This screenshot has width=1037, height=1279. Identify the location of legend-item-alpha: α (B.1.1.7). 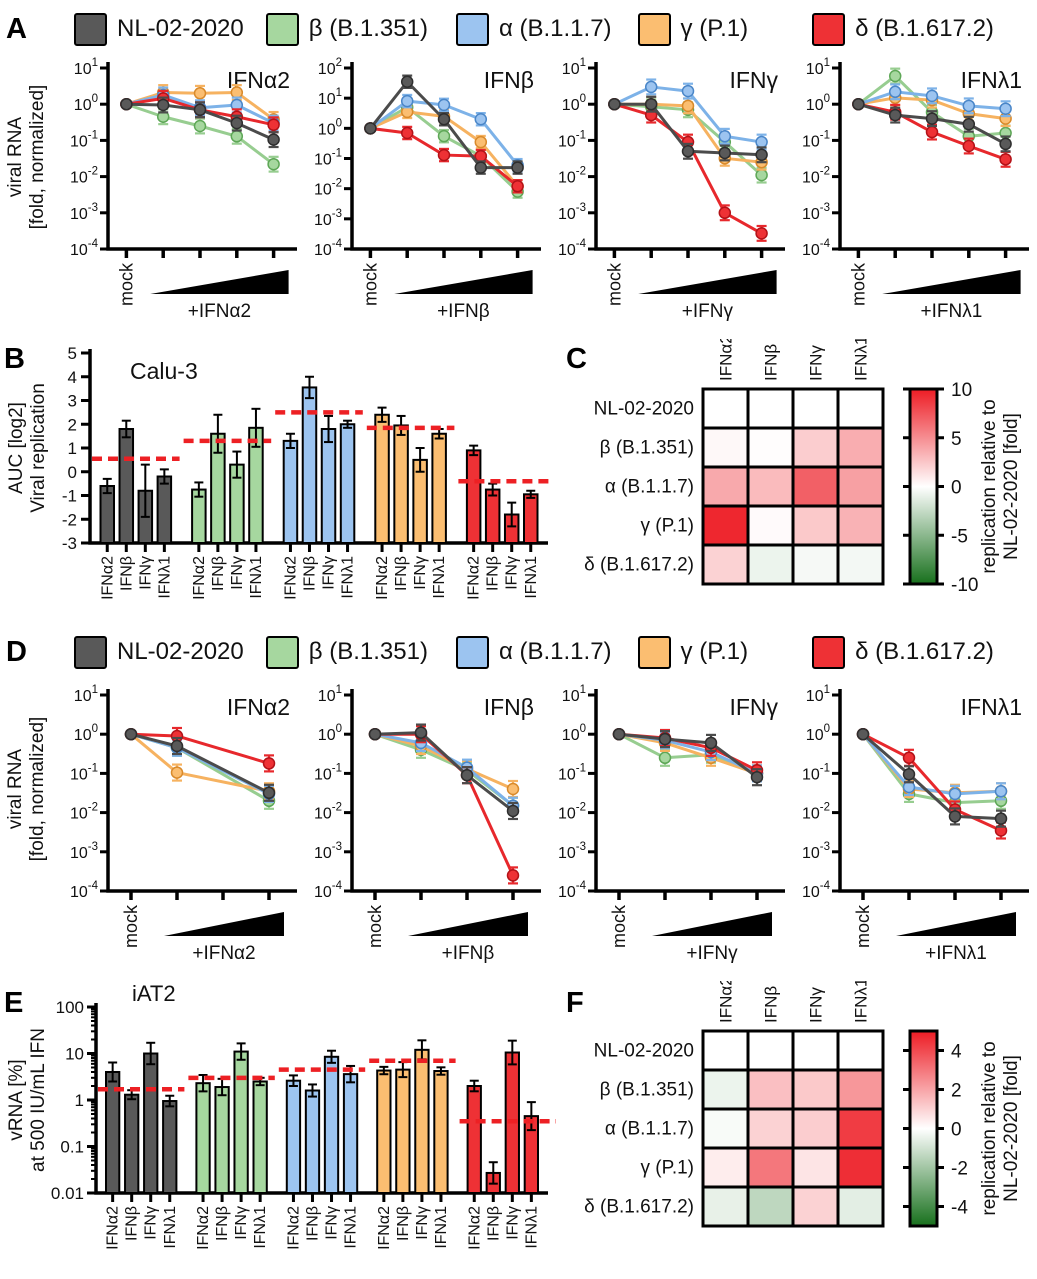
(533, 652).